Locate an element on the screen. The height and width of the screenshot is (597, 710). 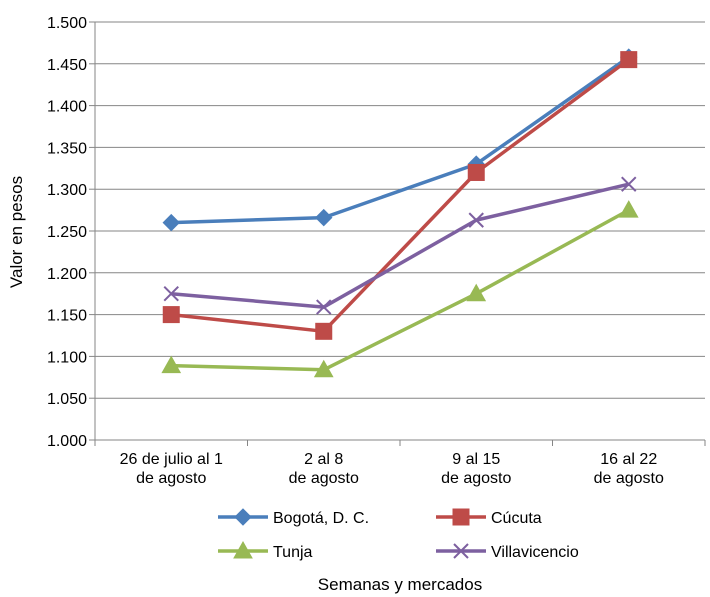
y-tick-label: 1.050 is located at coordinates (67, 399).